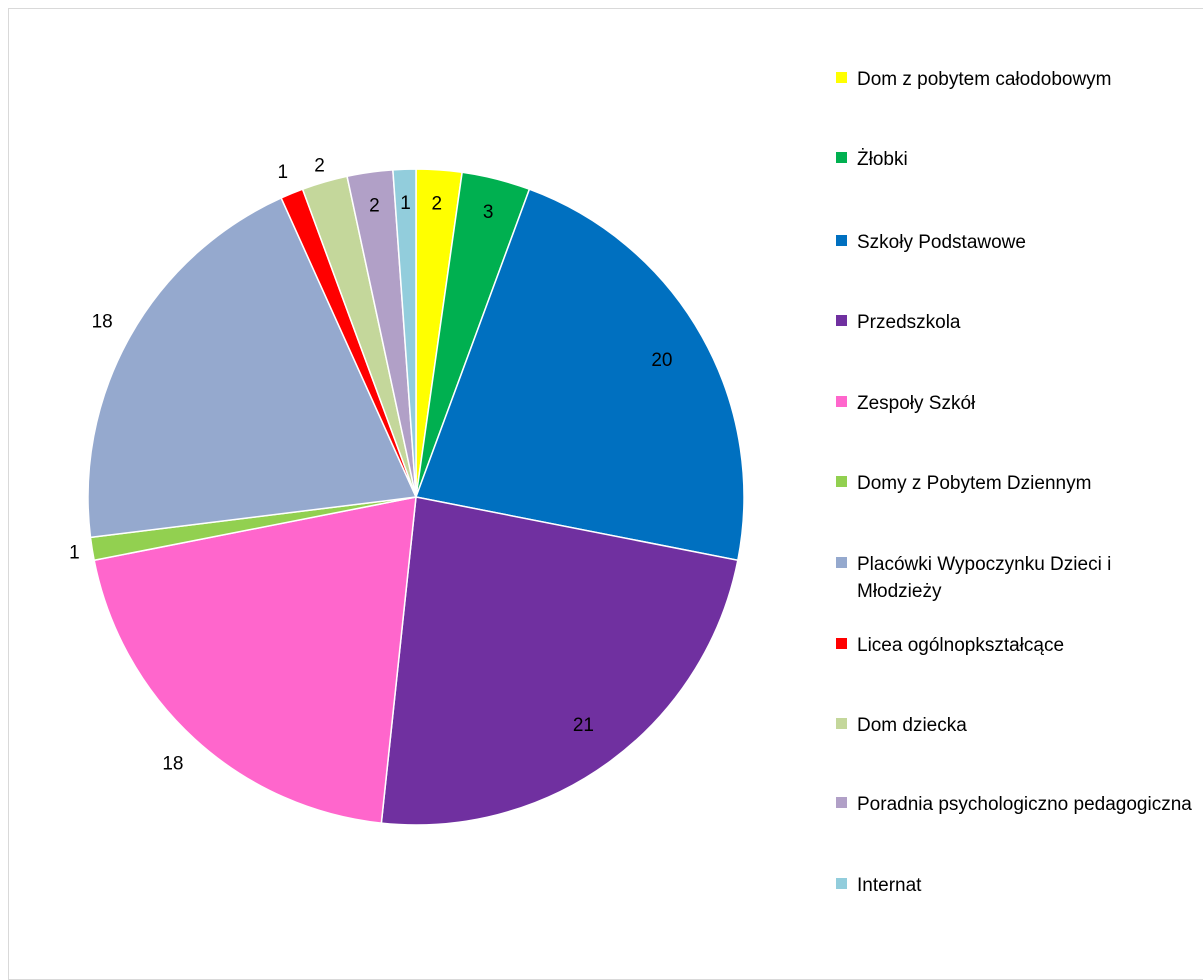 This screenshot has width=1203, height=980. I want to click on pie-slice-internat, so click(404, 333).